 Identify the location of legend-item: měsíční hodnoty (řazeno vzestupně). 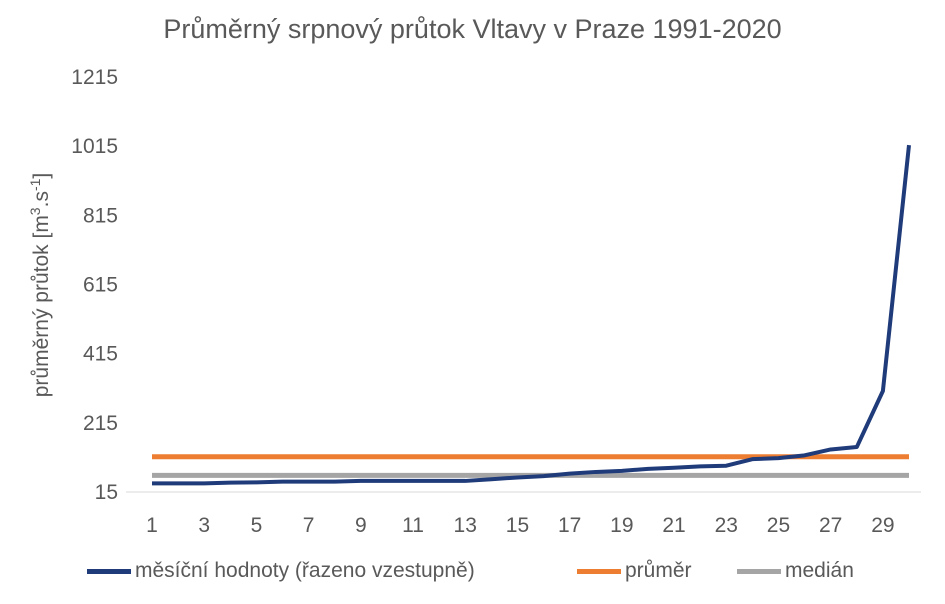
(281, 571).